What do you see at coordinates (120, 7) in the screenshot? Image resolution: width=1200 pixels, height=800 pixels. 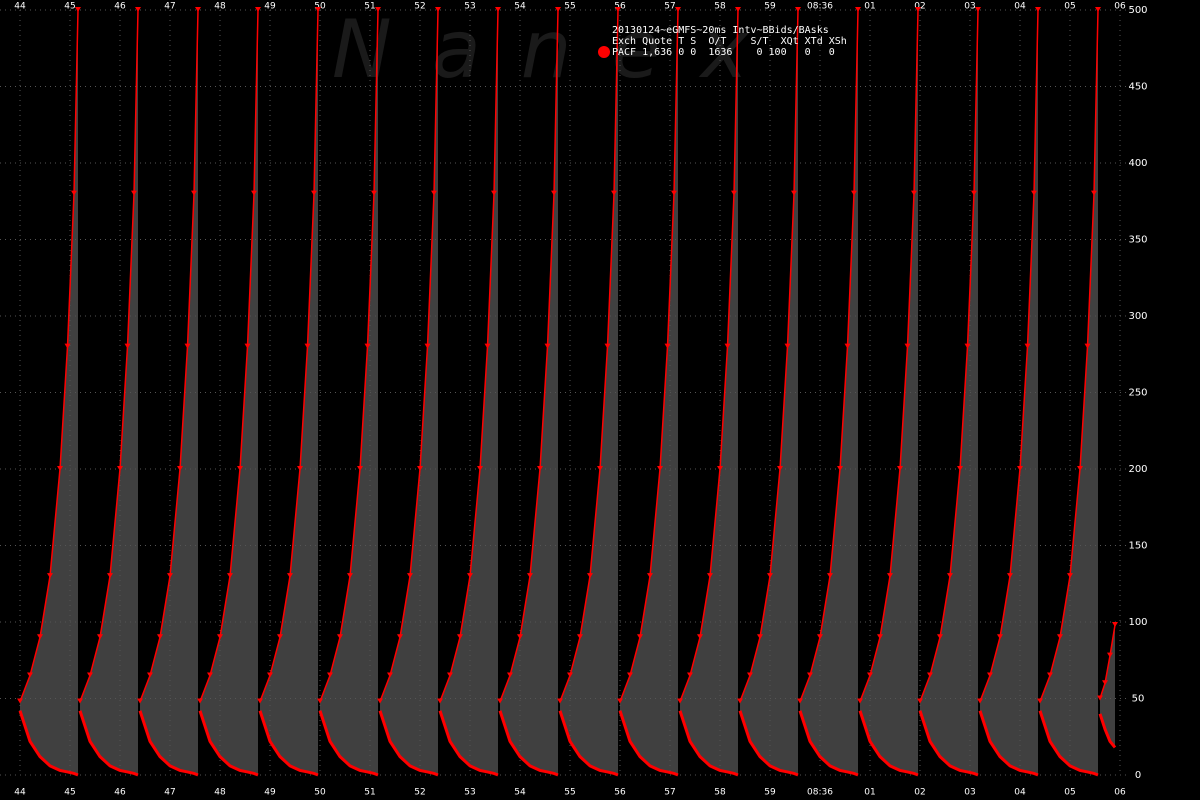 I see `x-tick-label: 46` at bounding box center [120, 7].